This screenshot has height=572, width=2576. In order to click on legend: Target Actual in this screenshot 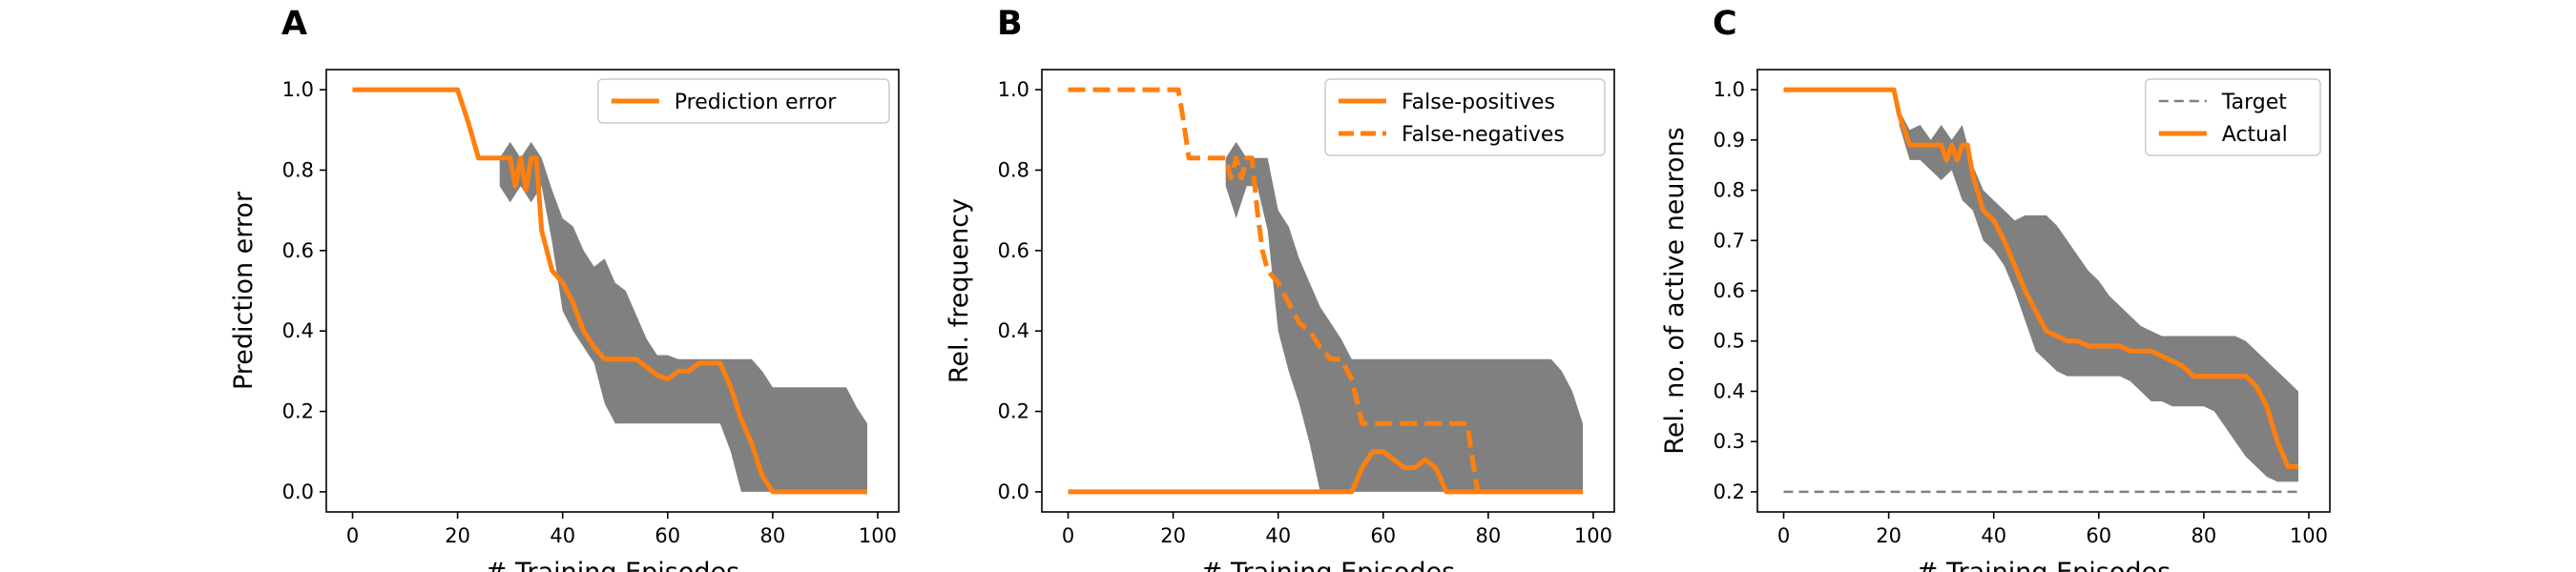, I will do `click(2233, 117)`.